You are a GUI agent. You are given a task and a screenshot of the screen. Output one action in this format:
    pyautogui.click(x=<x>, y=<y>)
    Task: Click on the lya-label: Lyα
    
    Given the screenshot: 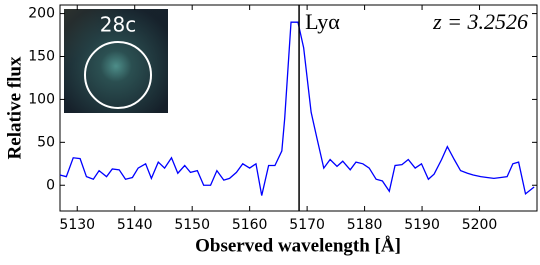 What is the action you would take?
    pyautogui.click(x=322, y=21)
    